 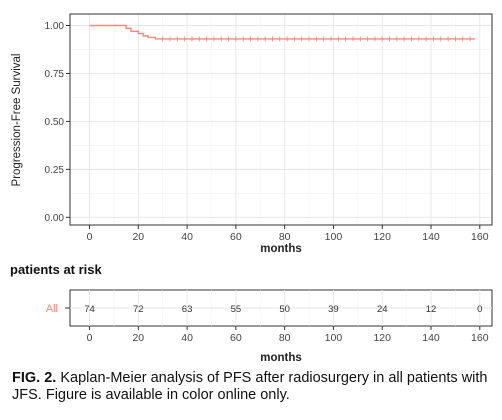 What do you see at coordinates (187, 237) in the screenshot?
I see `km-x-tick-label: 40` at bounding box center [187, 237].